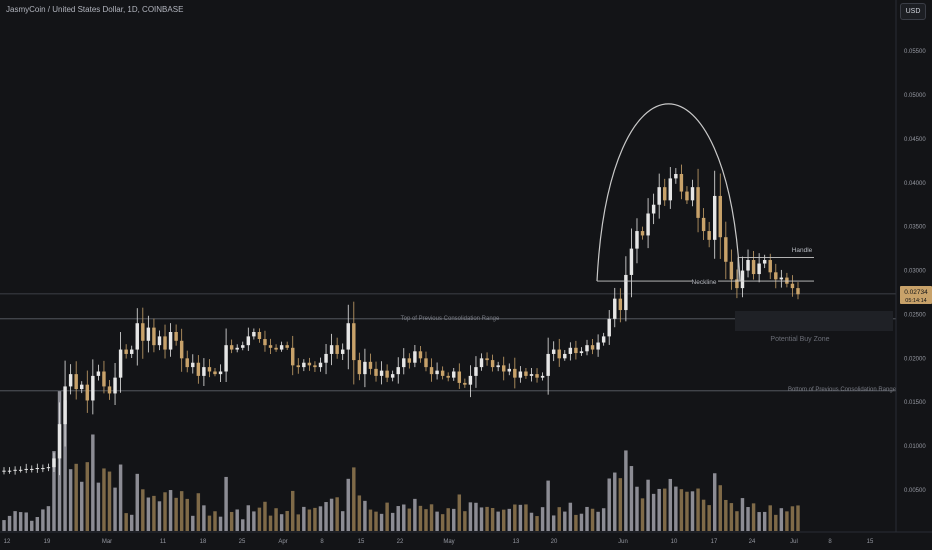  I want to click on x-tick-label: Apr, so click(282, 542).